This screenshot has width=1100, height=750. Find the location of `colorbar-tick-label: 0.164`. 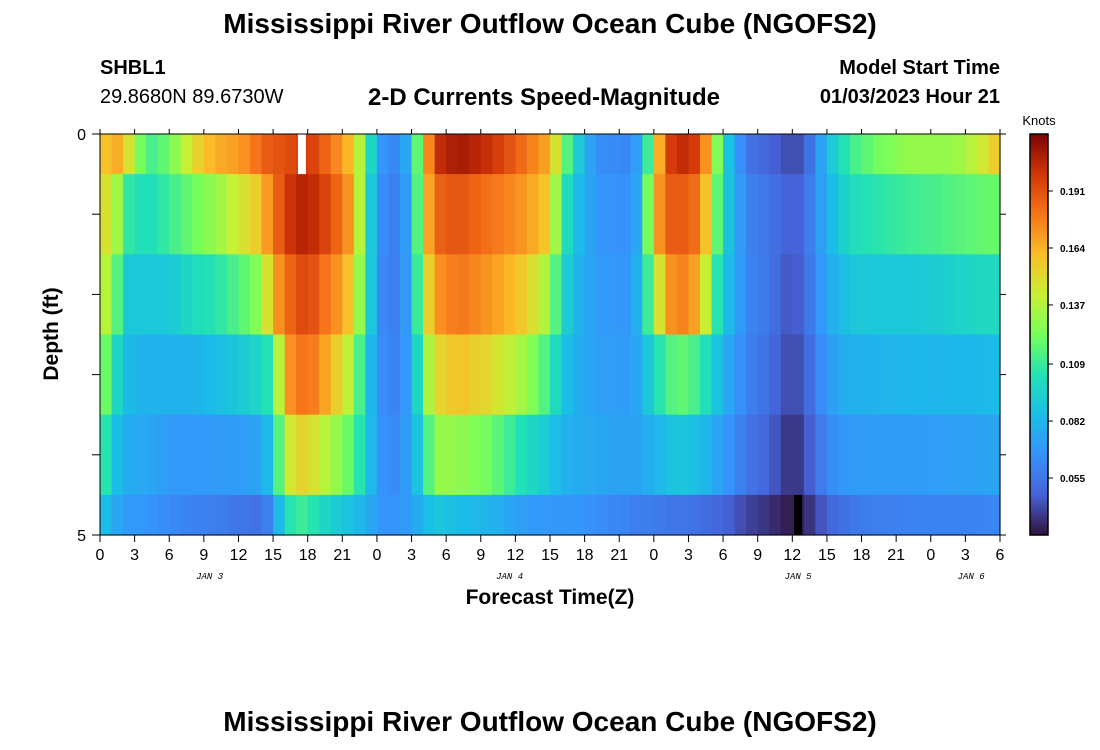

colorbar-tick-label: 0.164 is located at coordinates (1072, 249).